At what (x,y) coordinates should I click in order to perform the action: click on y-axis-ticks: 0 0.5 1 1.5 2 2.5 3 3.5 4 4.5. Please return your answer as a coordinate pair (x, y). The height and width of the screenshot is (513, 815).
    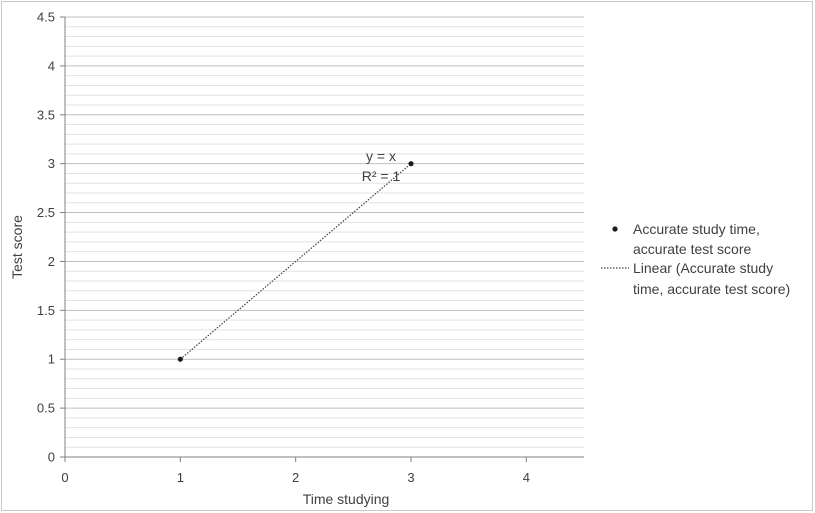
    Looking at the image, I should click on (51, 237).